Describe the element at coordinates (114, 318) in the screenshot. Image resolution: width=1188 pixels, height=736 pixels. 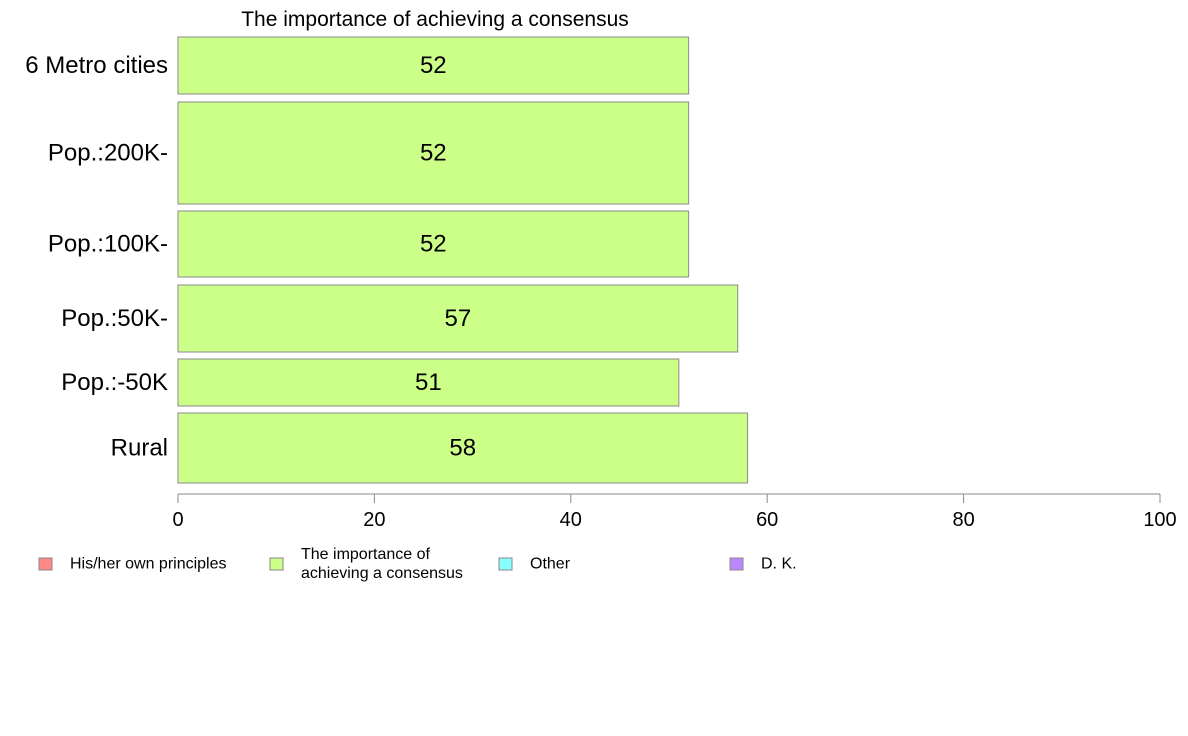
I see `category-label-3: Pop.:50K-` at that location.